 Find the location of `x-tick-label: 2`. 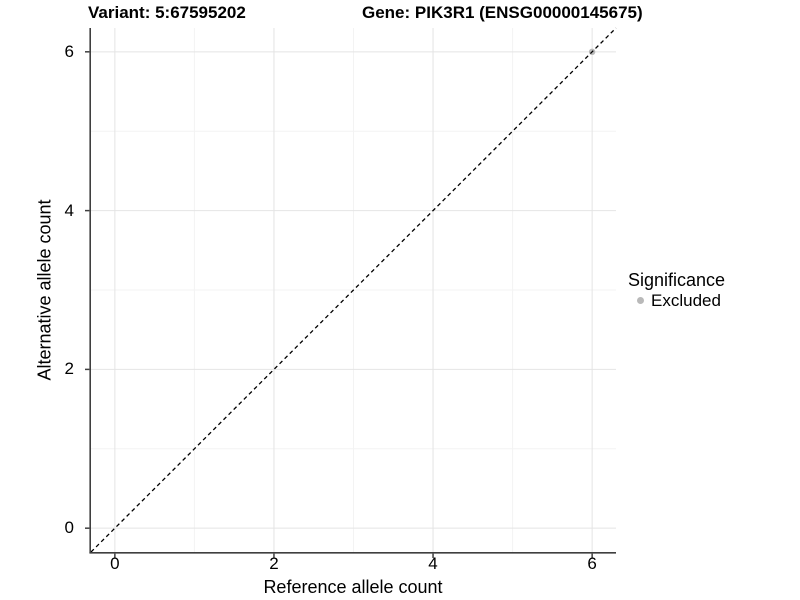

x-tick-label: 2 is located at coordinates (274, 563).